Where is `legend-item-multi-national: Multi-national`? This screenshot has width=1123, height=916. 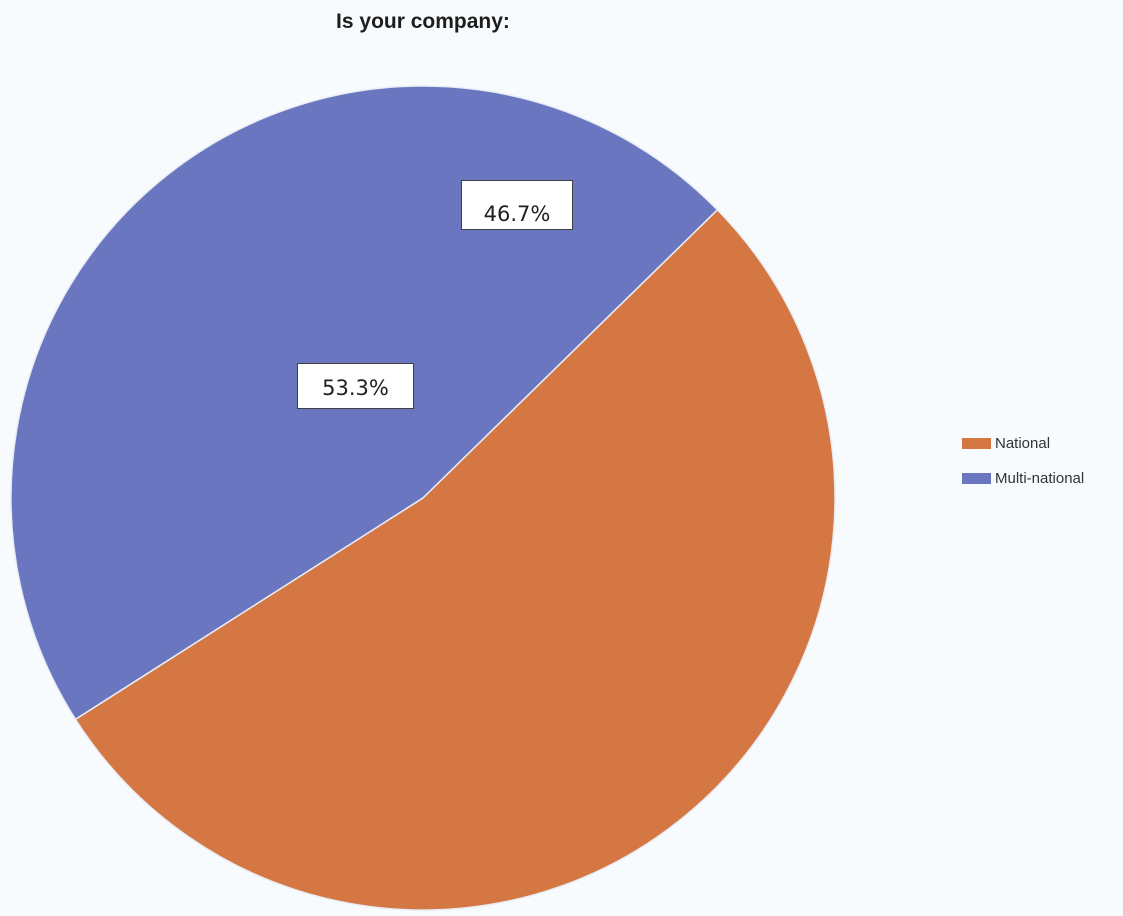
legend-item-multi-national: Multi-national is located at coordinates (1023, 478).